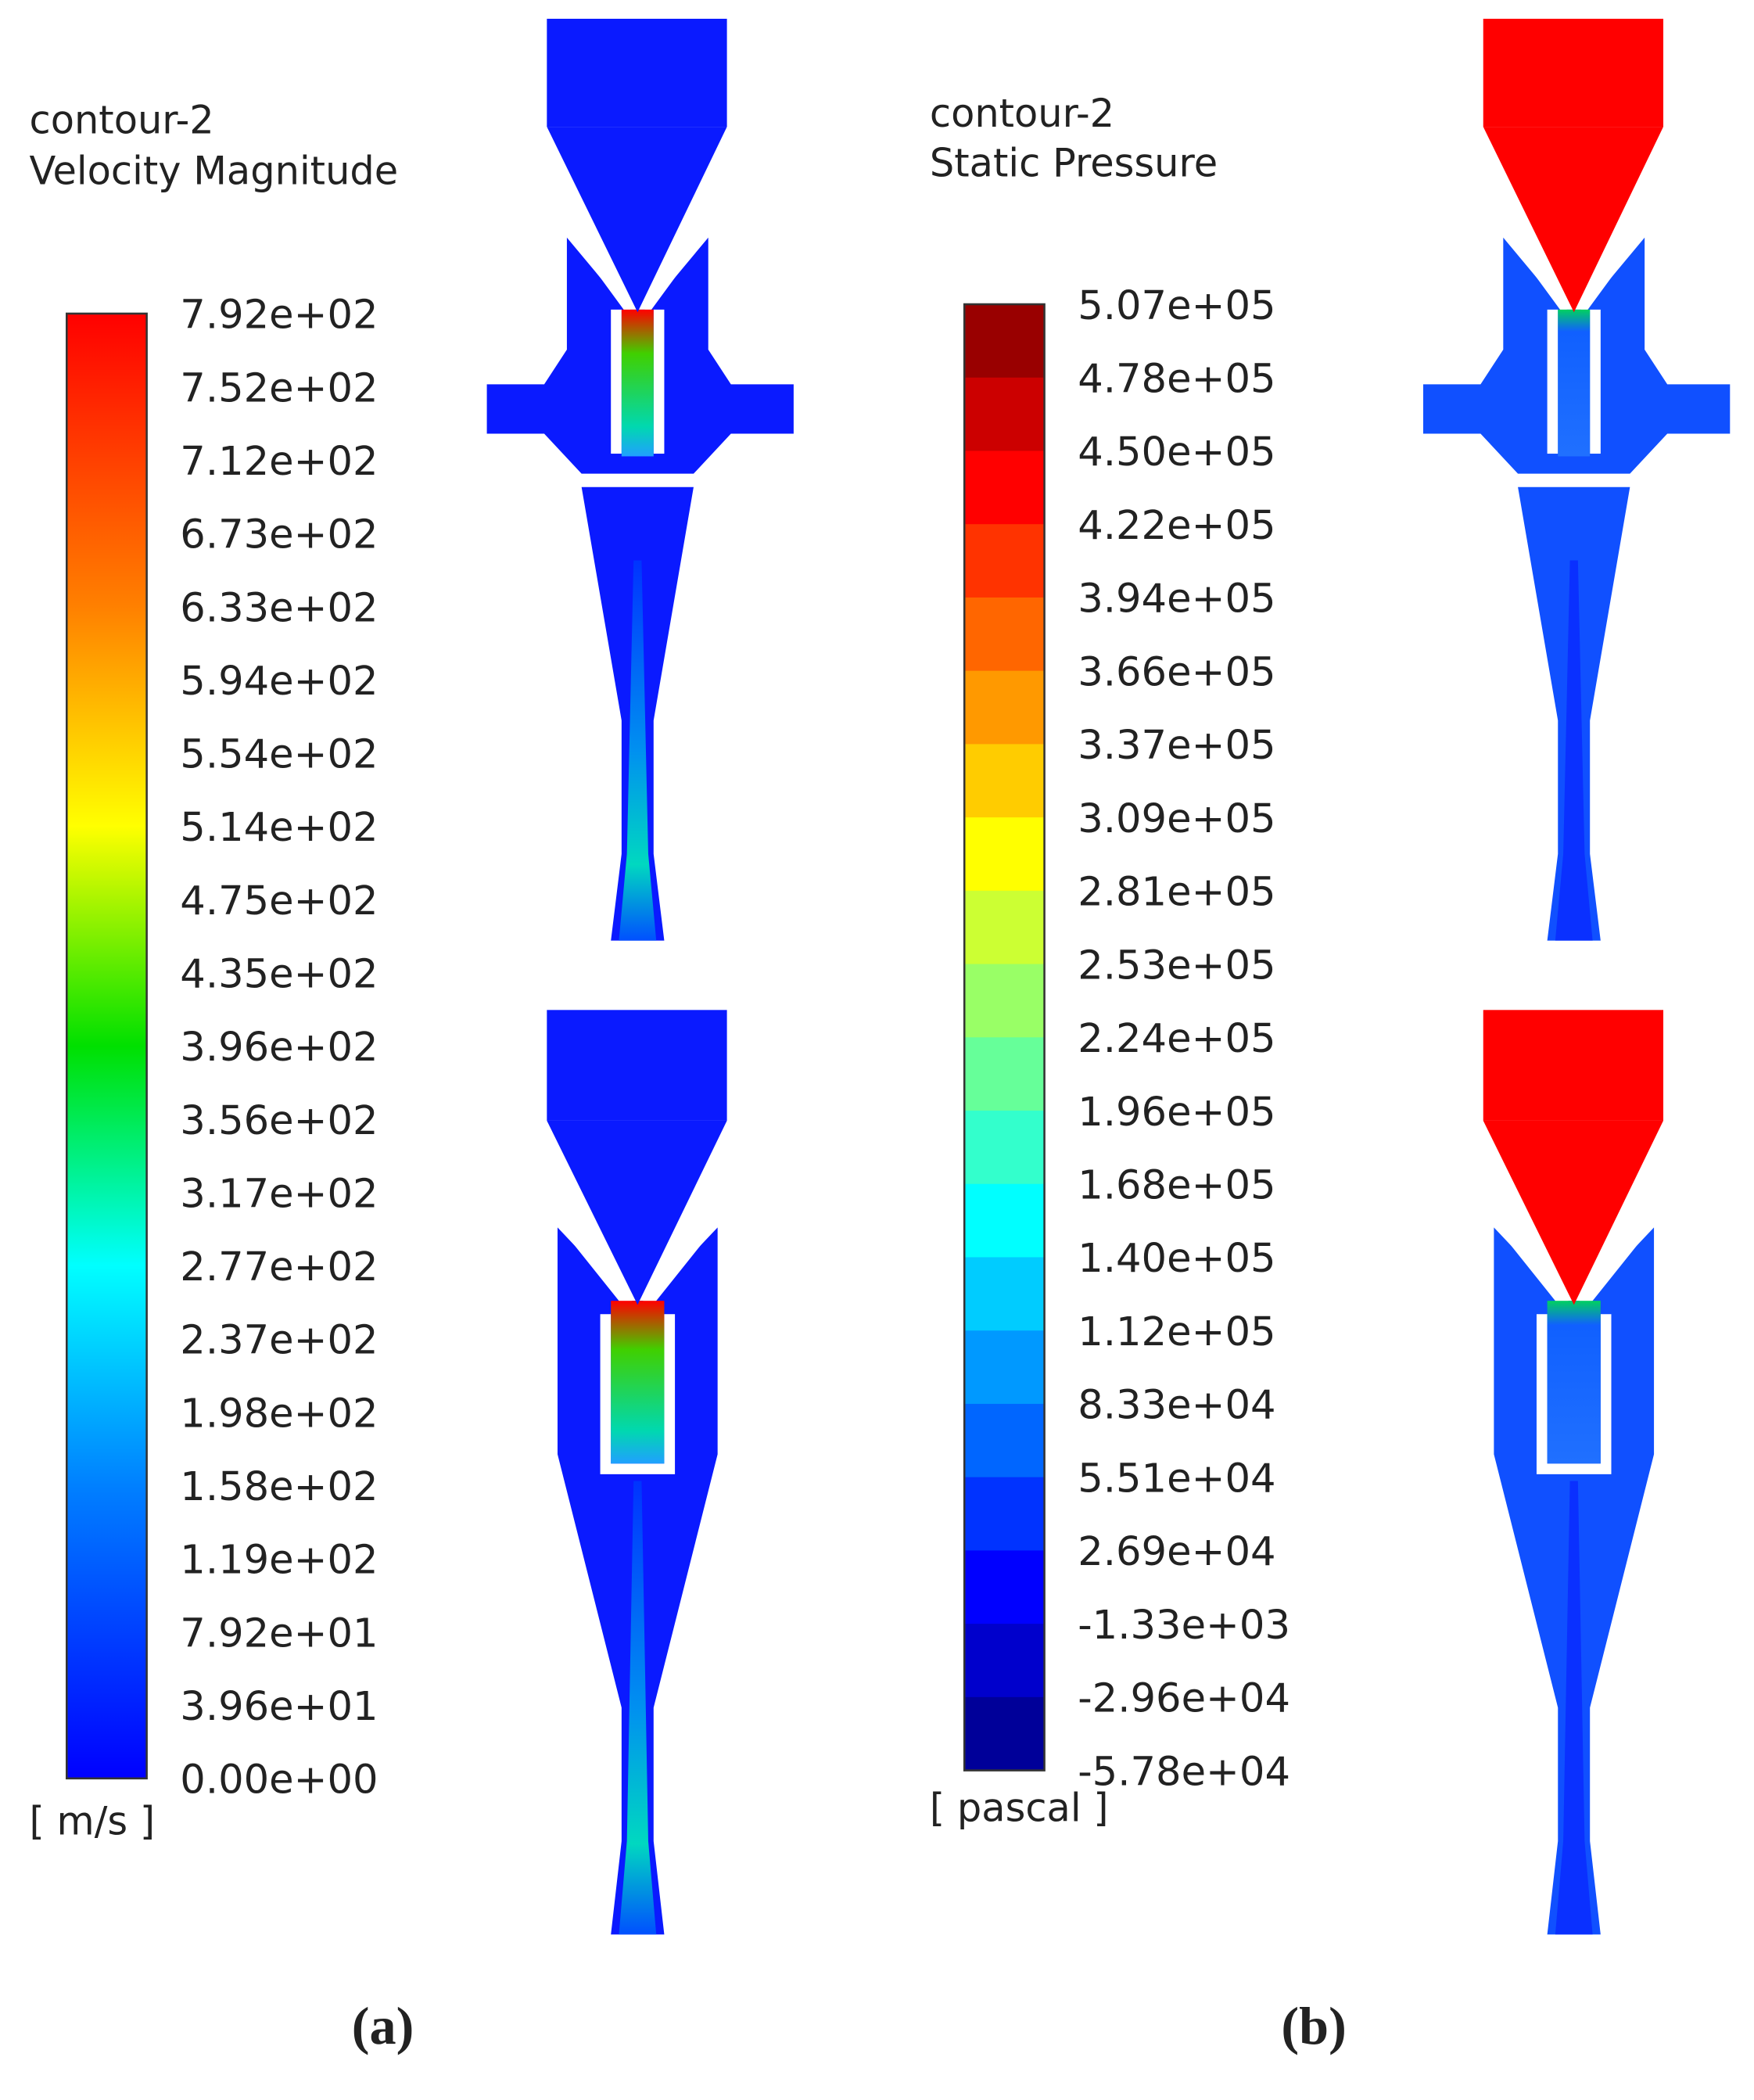  I want to click on colorbar-tick-label: 2.69e+04, so click(1176, 1552).